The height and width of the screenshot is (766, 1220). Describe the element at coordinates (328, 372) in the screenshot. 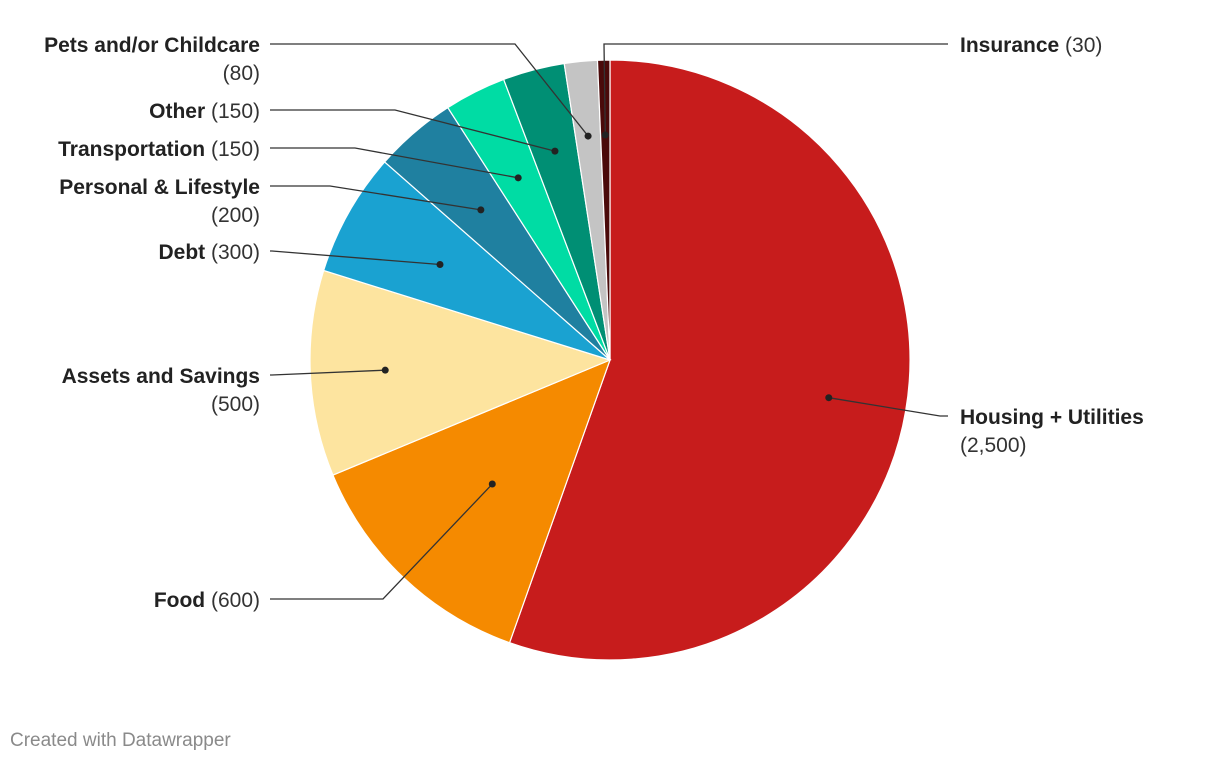

I see `leader-line-assets-and-savings` at that location.